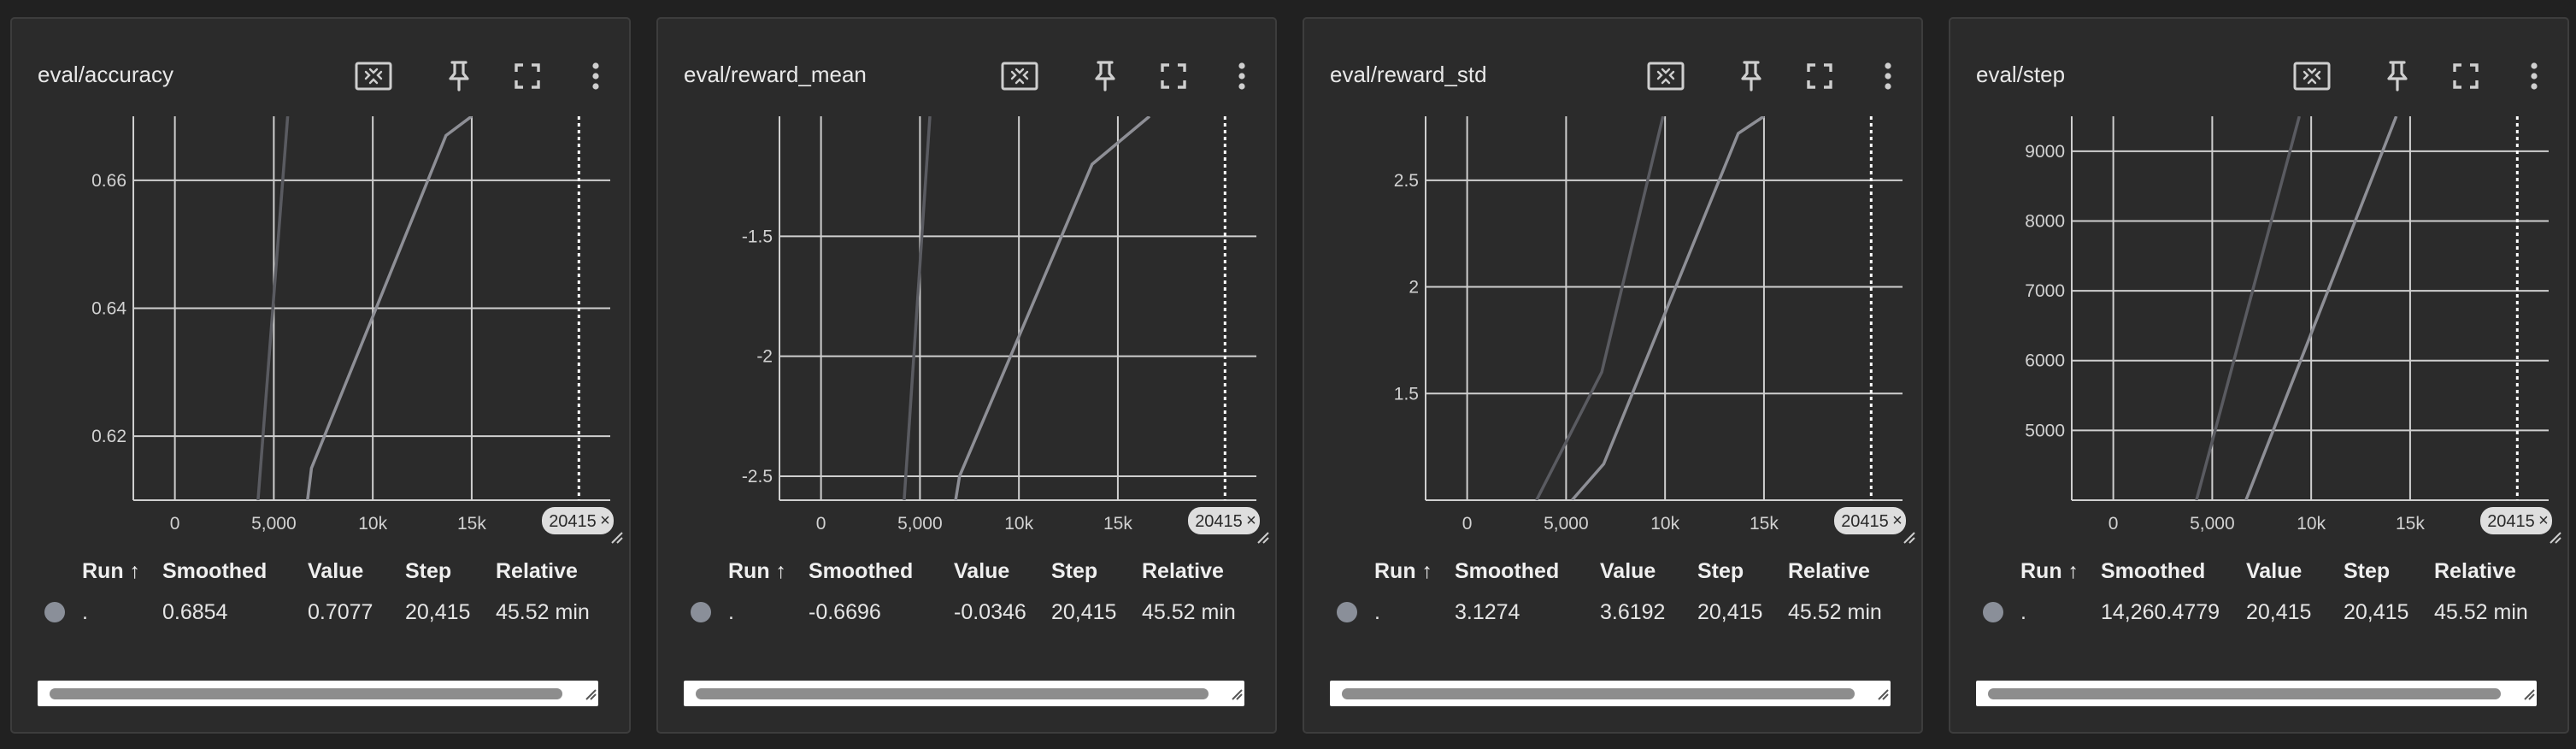 Image resolution: width=2576 pixels, height=749 pixels. Describe the element at coordinates (845, 612) in the screenshot. I see `cell-smoothed: -0.6696` at that location.